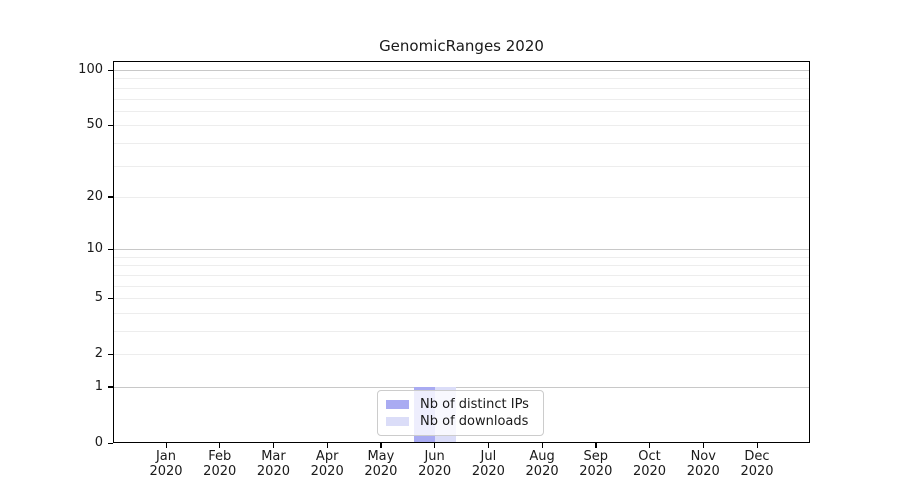  What do you see at coordinates (98, 442) in the screenshot?
I see `y-tick-label-0: 0` at bounding box center [98, 442].